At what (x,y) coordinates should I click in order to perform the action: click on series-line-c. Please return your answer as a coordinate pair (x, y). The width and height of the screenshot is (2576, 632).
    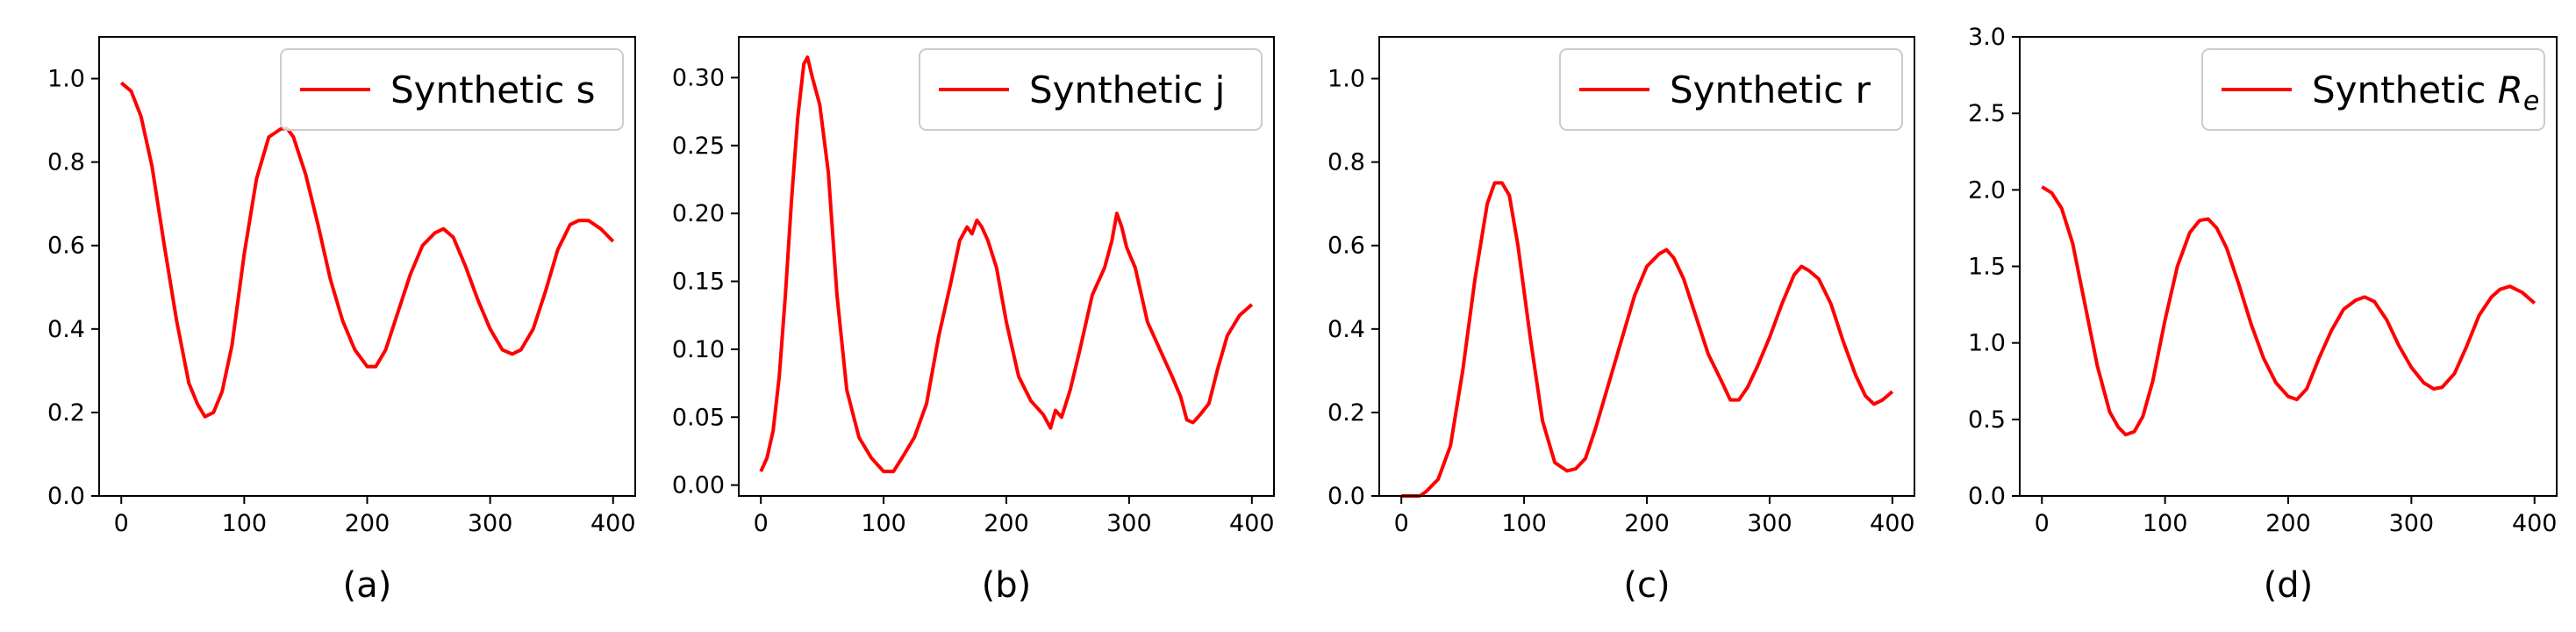
    Looking at the image, I should click on (1647, 339).